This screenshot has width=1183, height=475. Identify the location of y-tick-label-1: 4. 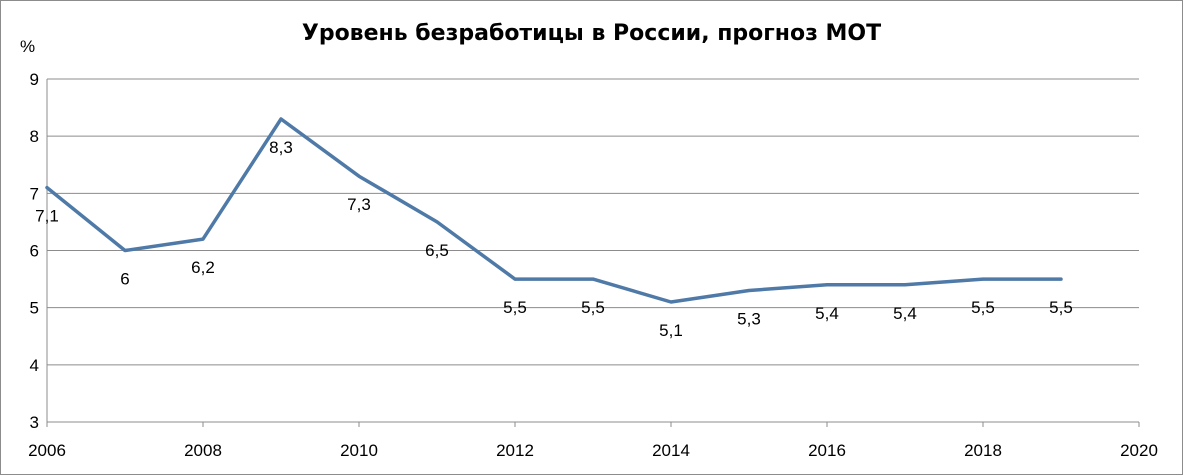
(34, 365).